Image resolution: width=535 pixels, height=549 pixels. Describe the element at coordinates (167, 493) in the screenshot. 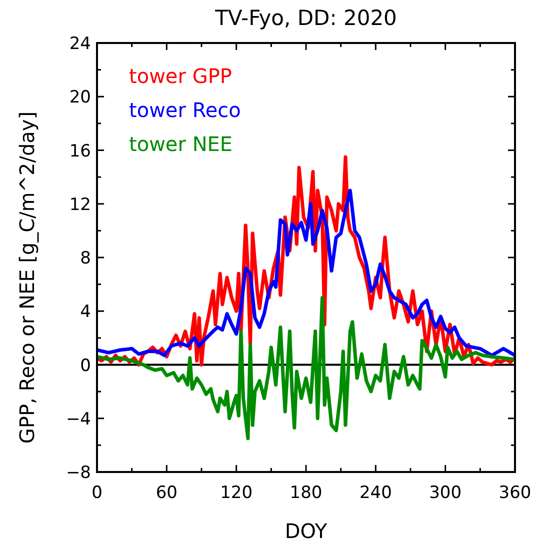

I see `x-tick-label: 60` at that location.